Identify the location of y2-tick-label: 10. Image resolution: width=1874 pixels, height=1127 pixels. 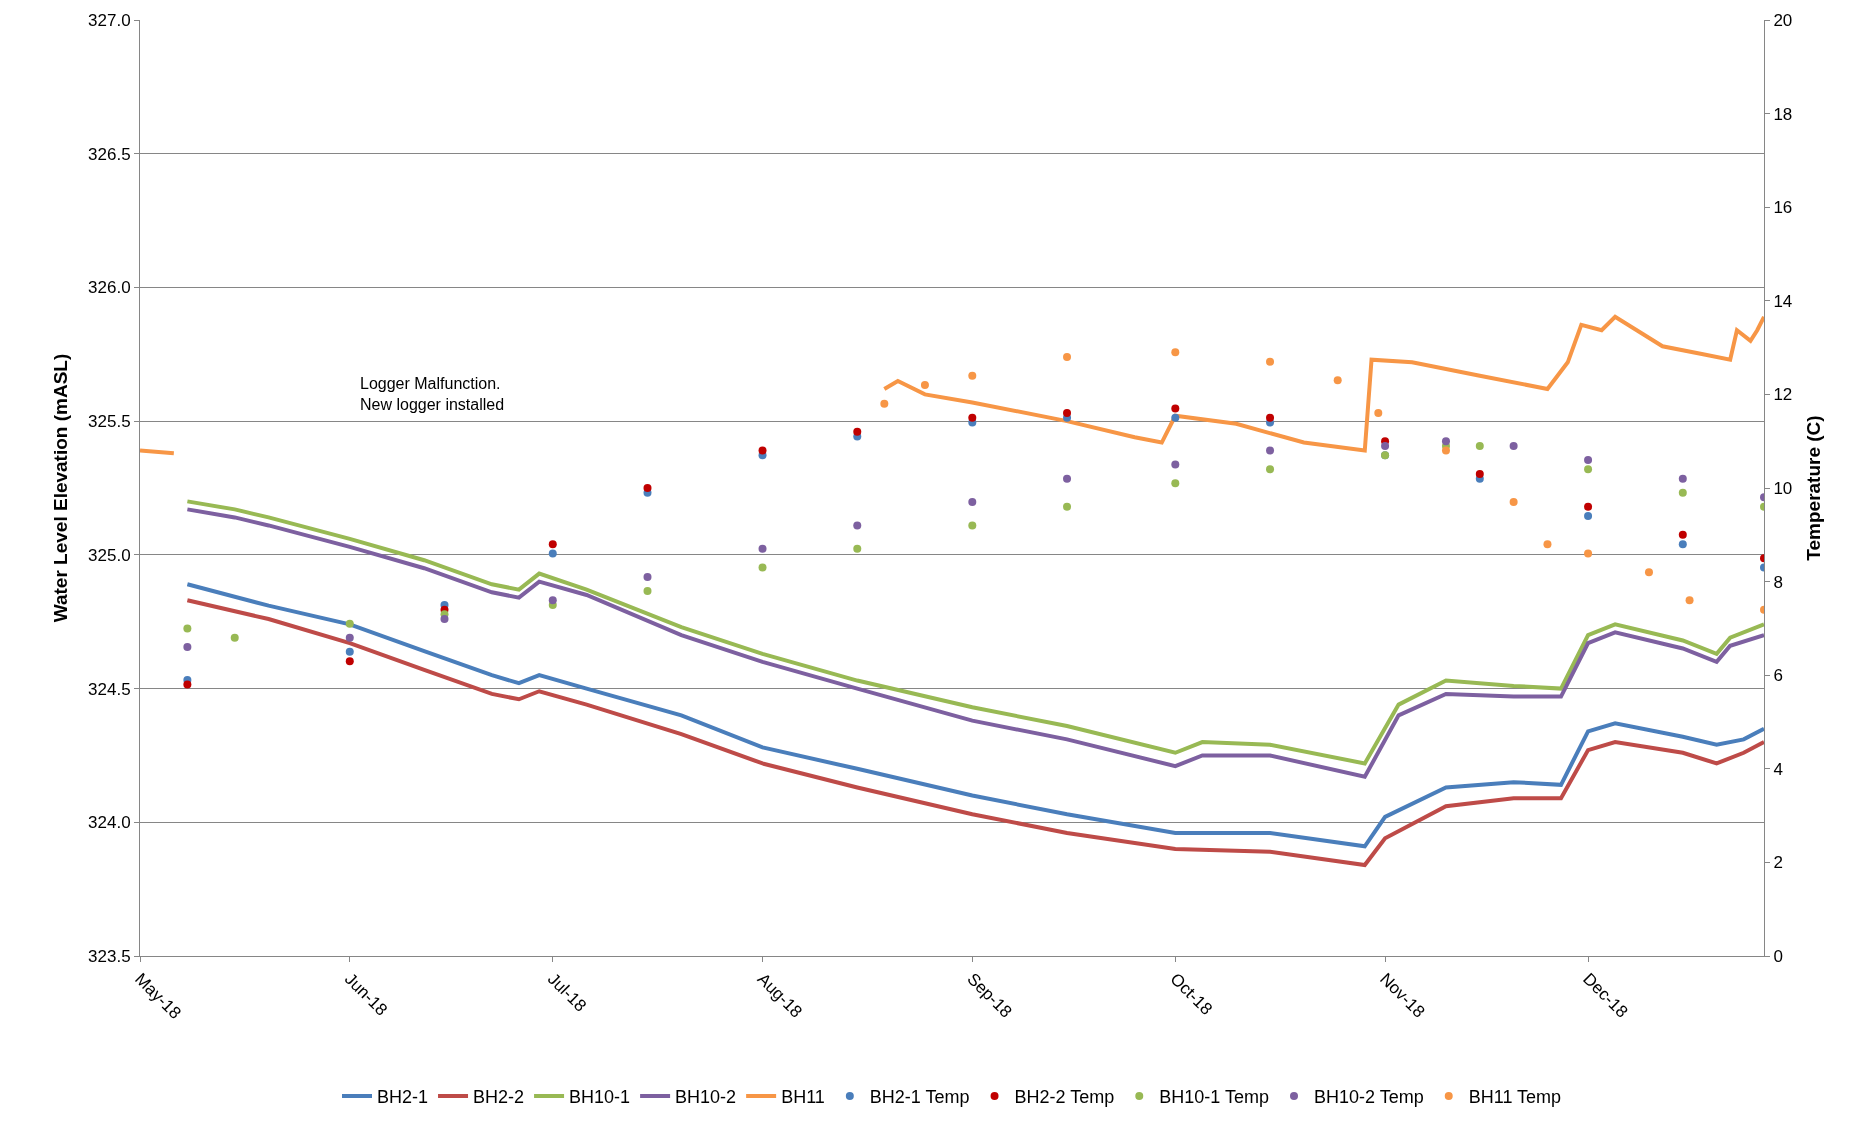
(1783, 488).